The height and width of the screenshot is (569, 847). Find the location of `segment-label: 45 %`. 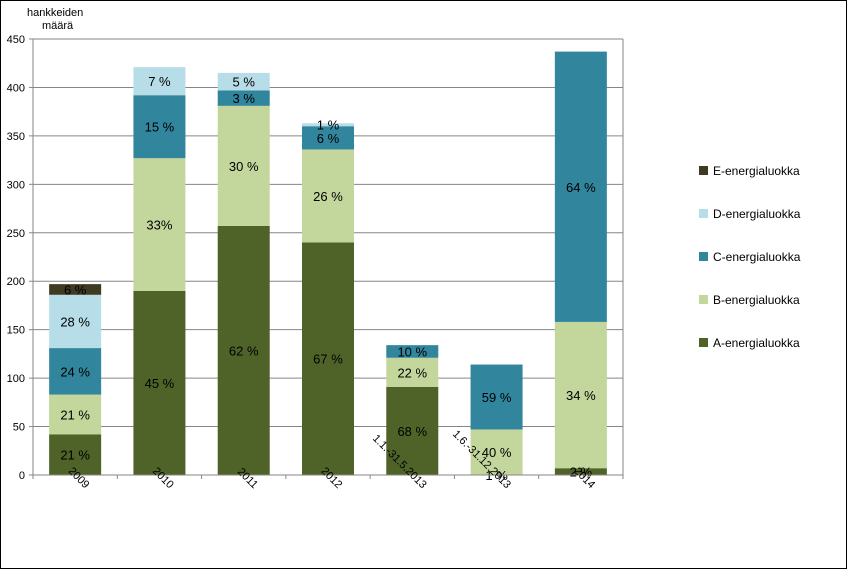

segment-label: 45 % is located at coordinates (160, 383).